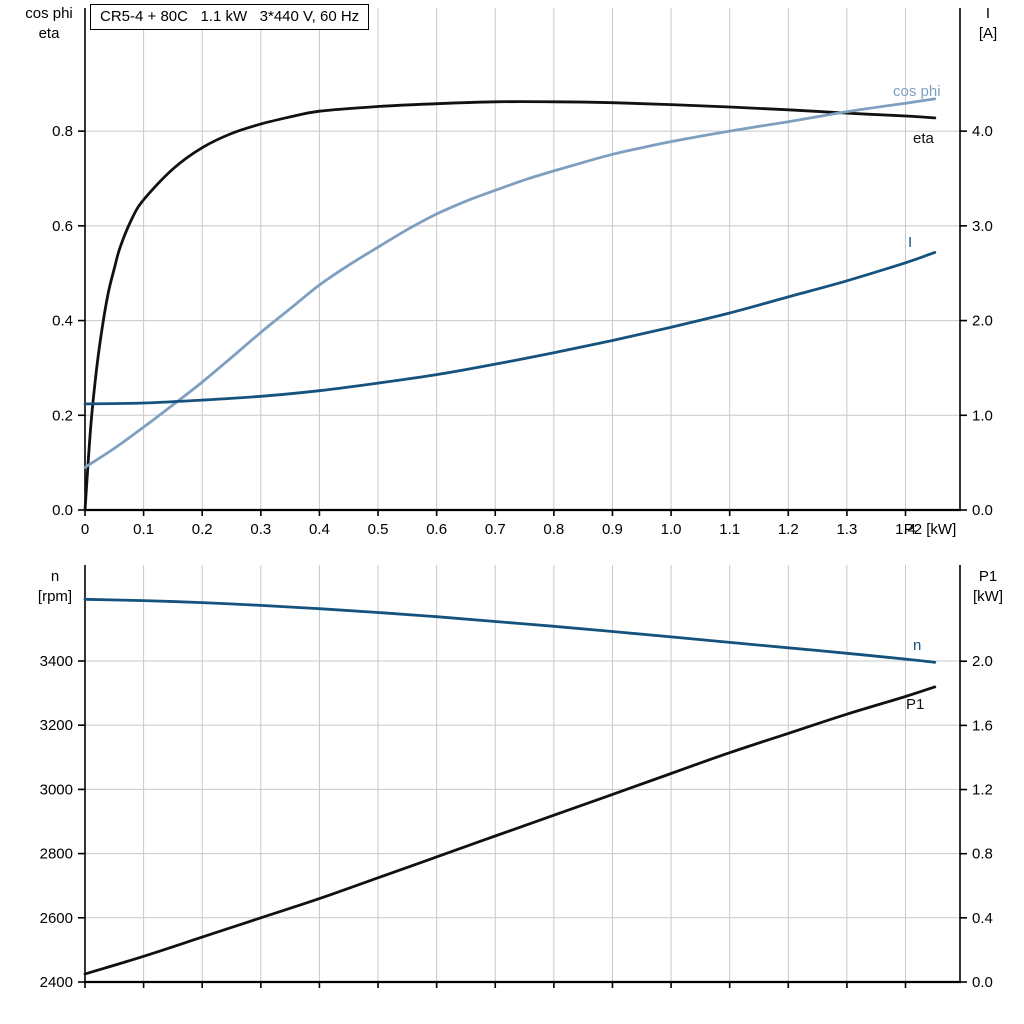 The height and width of the screenshot is (1024, 1024). What do you see at coordinates (55, 596) in the screenshot?
I see `speed-axis-label-line2: [rpm]` at bounding box center [55, 596].